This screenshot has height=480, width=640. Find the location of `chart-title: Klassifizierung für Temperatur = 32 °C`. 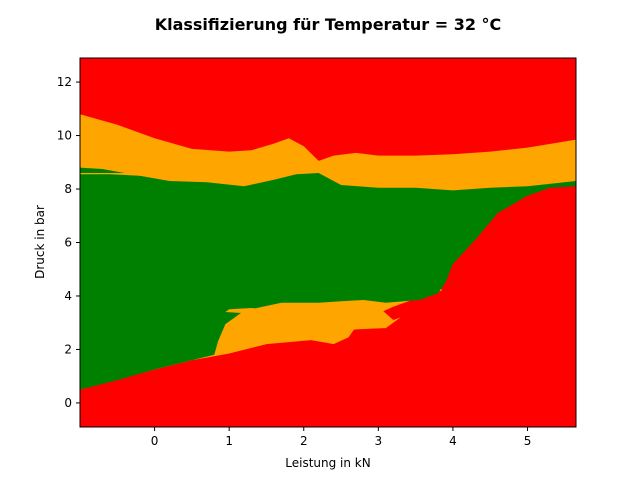

chart-title: Klassifizierung für Temperatur = 32 °C is located at coordinates (328, 24).